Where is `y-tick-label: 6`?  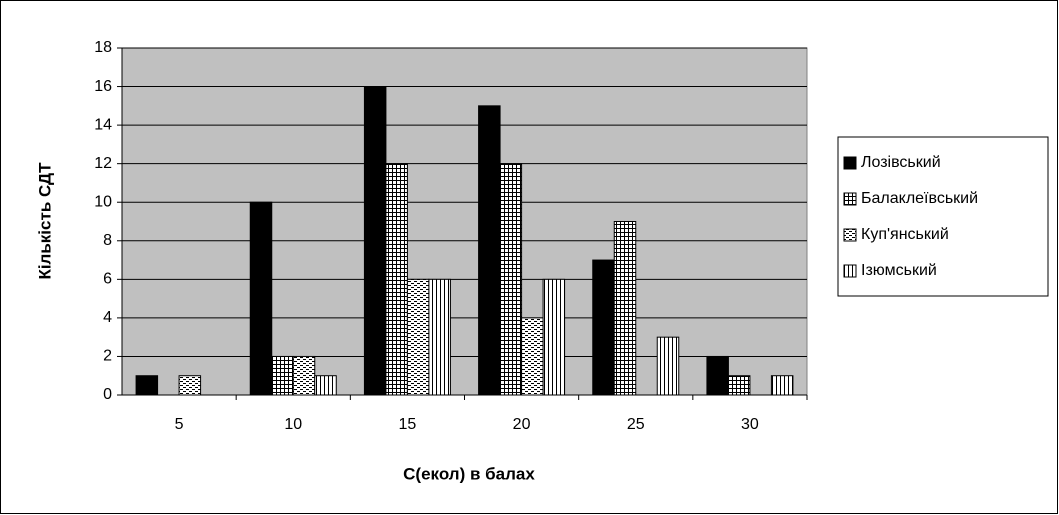
y-tick-label: 6 is located at coordinates (107, 279).